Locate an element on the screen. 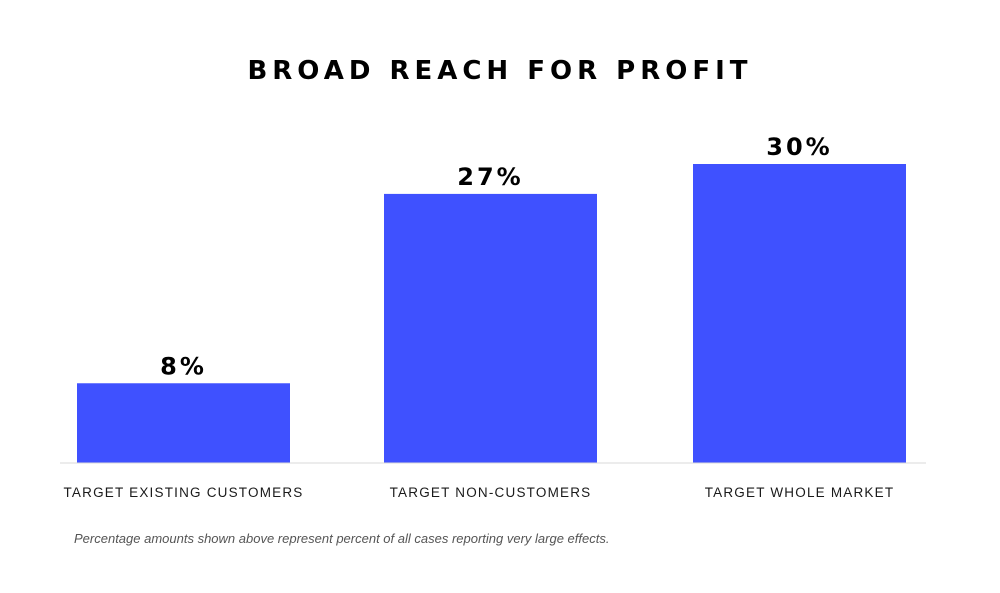 This screenshot has height=593, width=1000. category-label-2: TARGET NON-CUSTOMERS is located at coordinates (491, 492).